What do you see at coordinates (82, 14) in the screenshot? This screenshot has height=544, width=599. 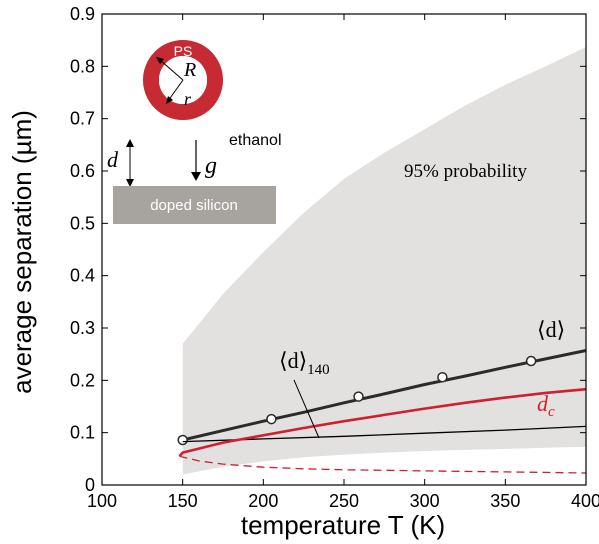 I see `y-tick-label: 0.9` at bounding box center [82, 14].